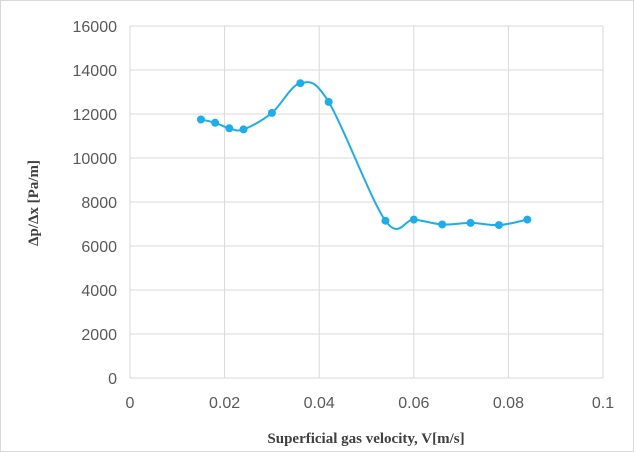 The image size is (634, 452). Describe the element at coordinates (365, 439) in the screenshot. I see `x-axis-title: Superficial gas velocity, V[m/s]` at that location.